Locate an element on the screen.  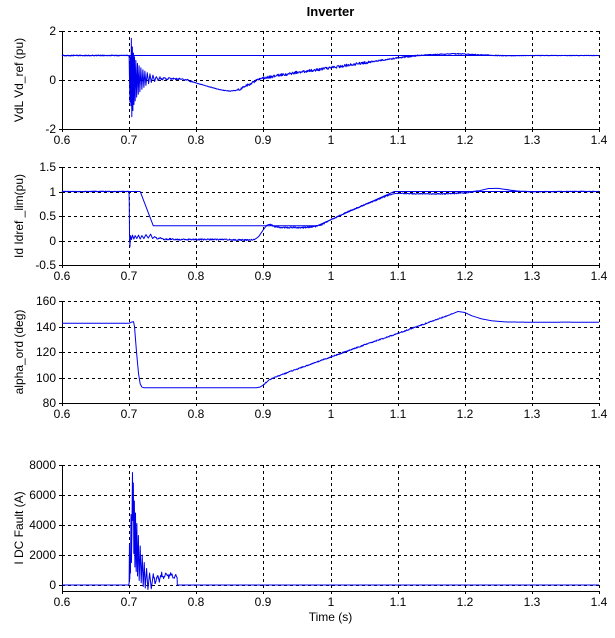
series-Idref_lim is located at coordinates (330, 209).